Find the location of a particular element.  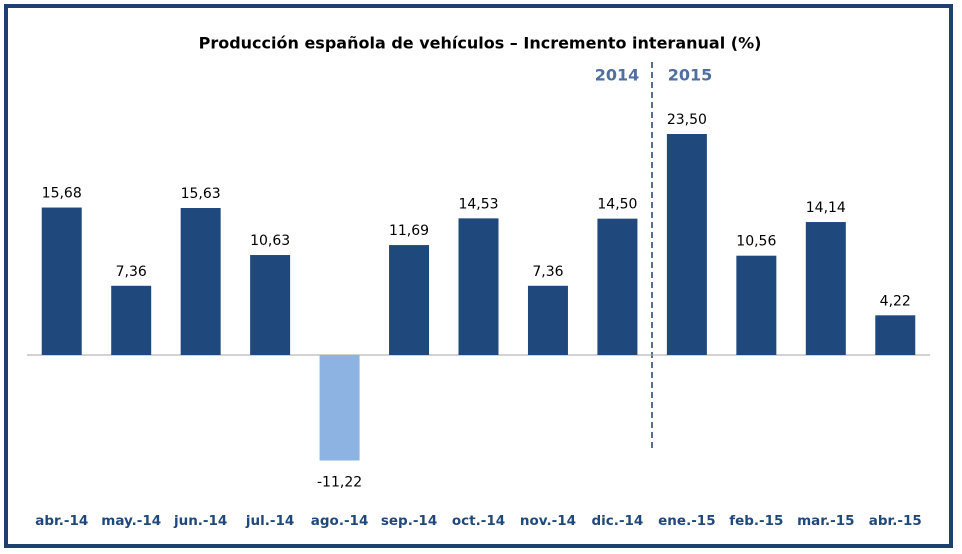

value-label: 23,50 is located at coordinates (687, 120).